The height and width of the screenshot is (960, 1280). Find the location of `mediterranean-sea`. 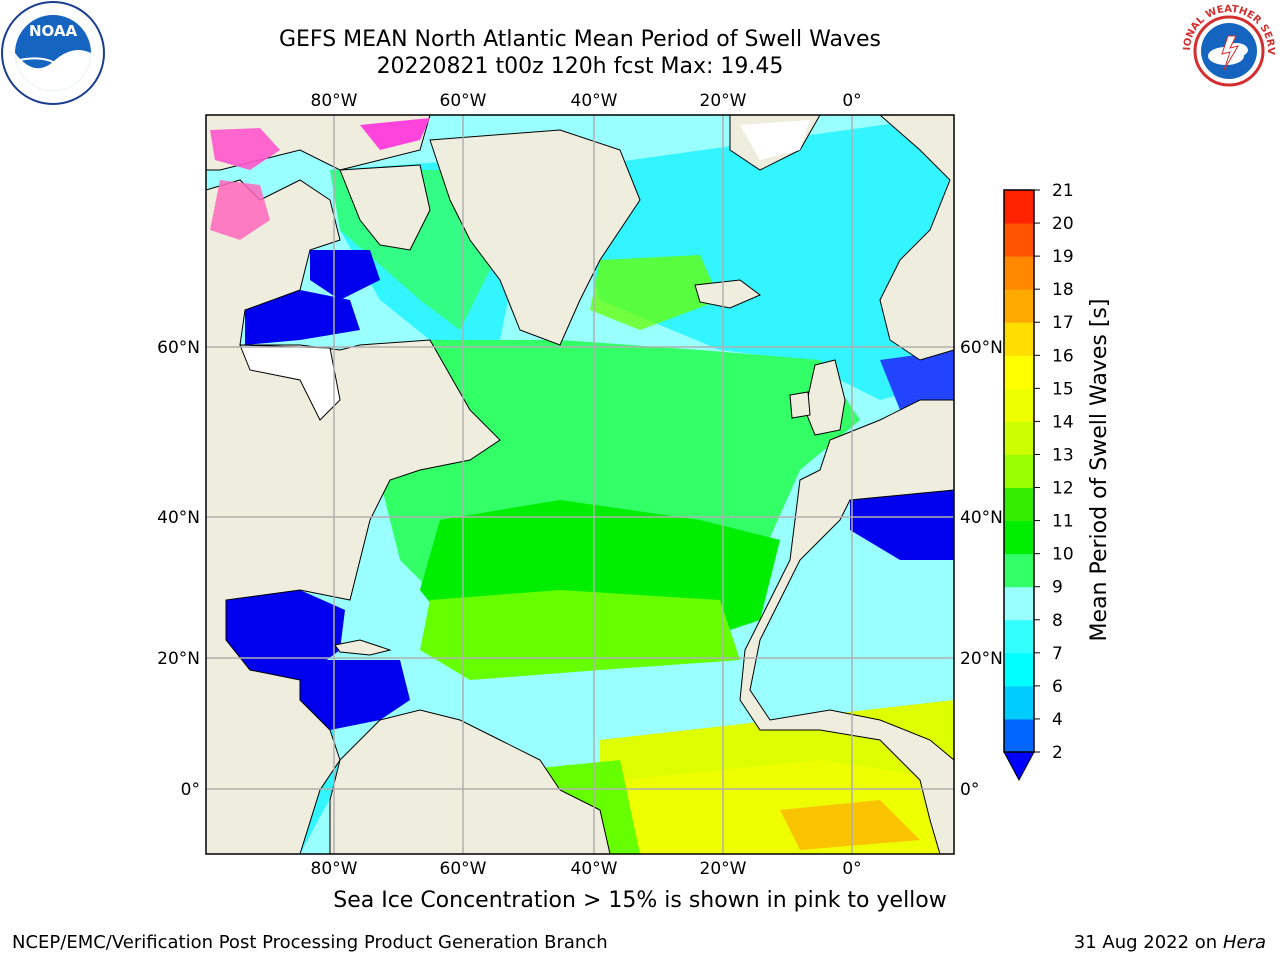

mediterranean-sea is located at coordinates (902, 525).